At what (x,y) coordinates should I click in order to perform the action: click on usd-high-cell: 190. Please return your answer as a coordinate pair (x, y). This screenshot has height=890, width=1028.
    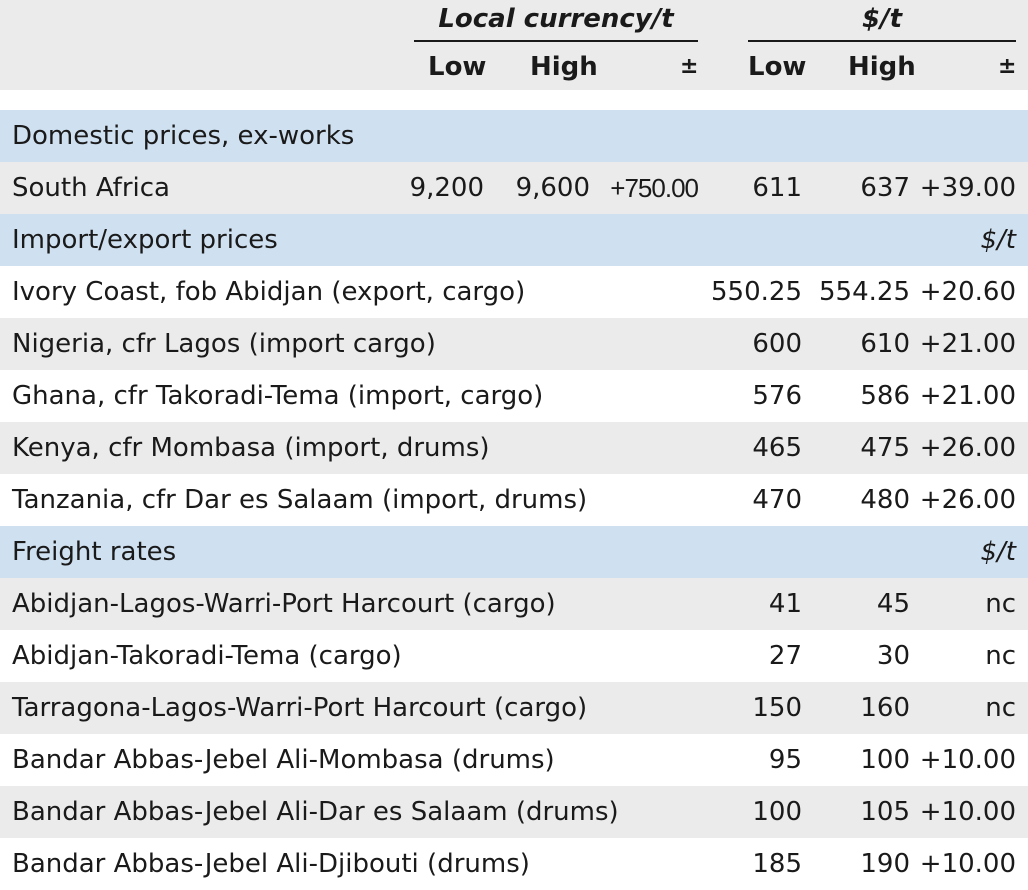
    Looking at the image, I should click on (885, 864).